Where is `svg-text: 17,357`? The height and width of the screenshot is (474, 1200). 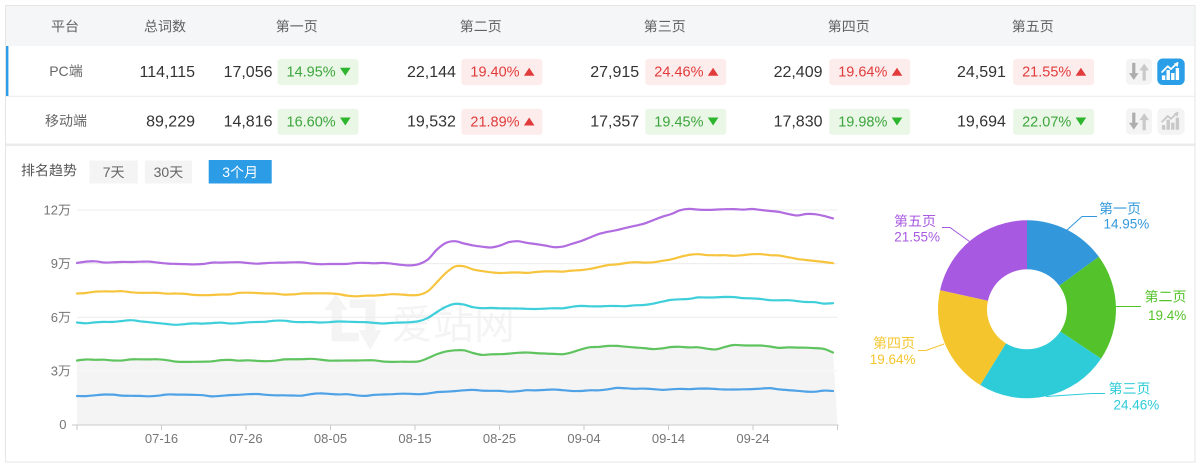
svg-text: 17,357 is located at coordinates (614, 122).